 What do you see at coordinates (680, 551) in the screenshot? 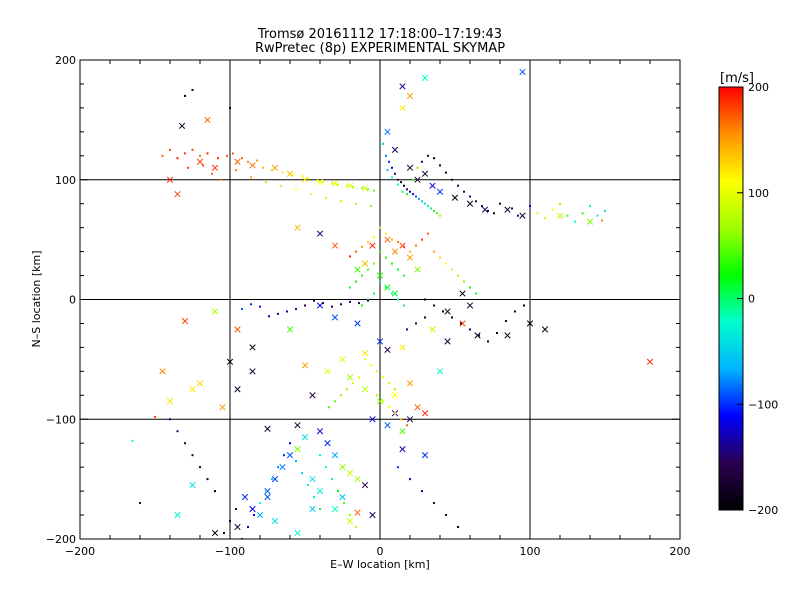
I see `x-tick-label: 200` at bounding box center [680, 551].